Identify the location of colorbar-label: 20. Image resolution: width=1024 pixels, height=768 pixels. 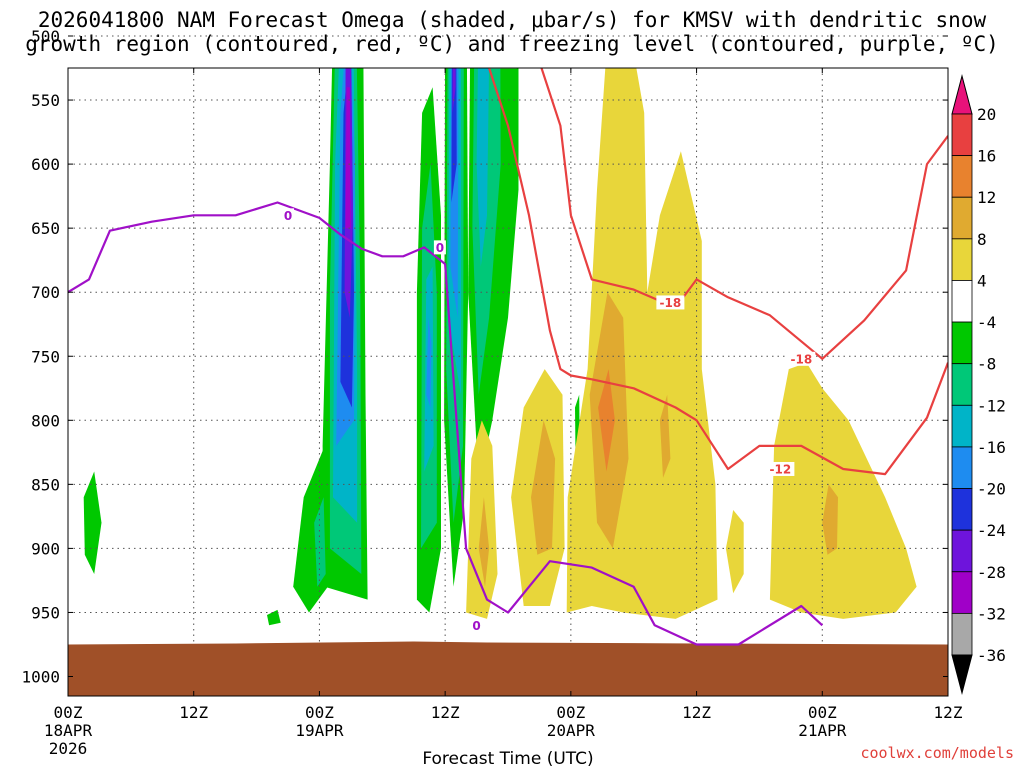
(986, 114).